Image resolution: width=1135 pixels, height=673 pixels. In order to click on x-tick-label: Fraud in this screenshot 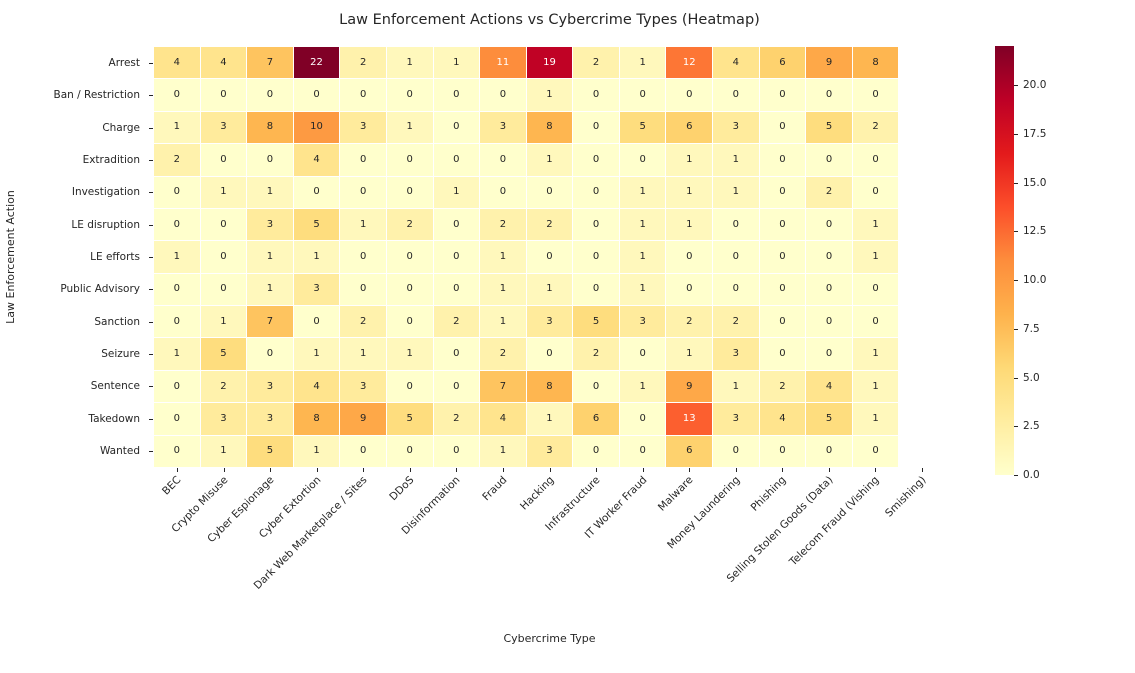, I will do `click(495, 489)`.